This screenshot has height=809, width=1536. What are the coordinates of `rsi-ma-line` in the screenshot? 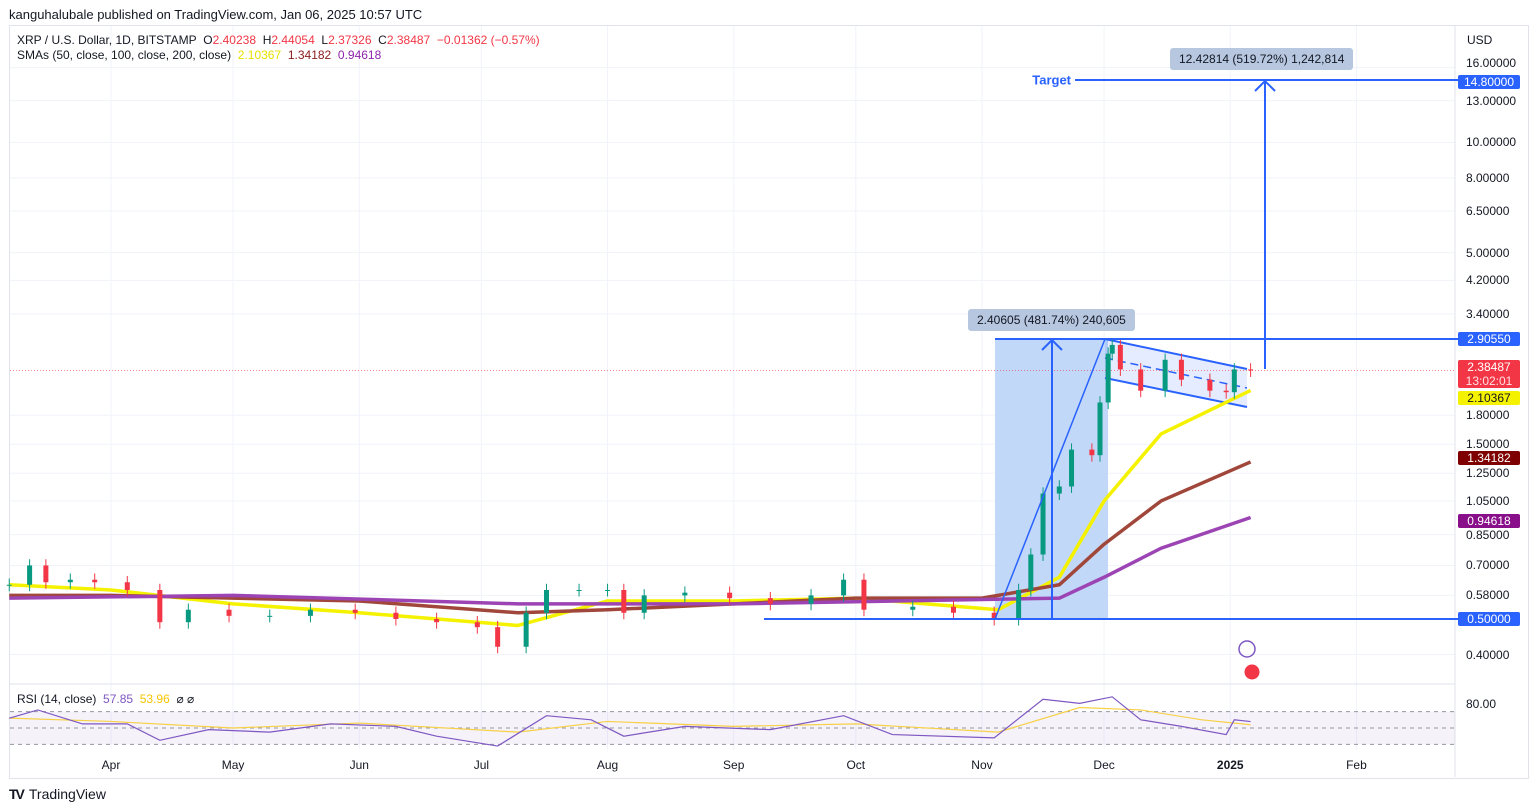 It's located at (630, 719).